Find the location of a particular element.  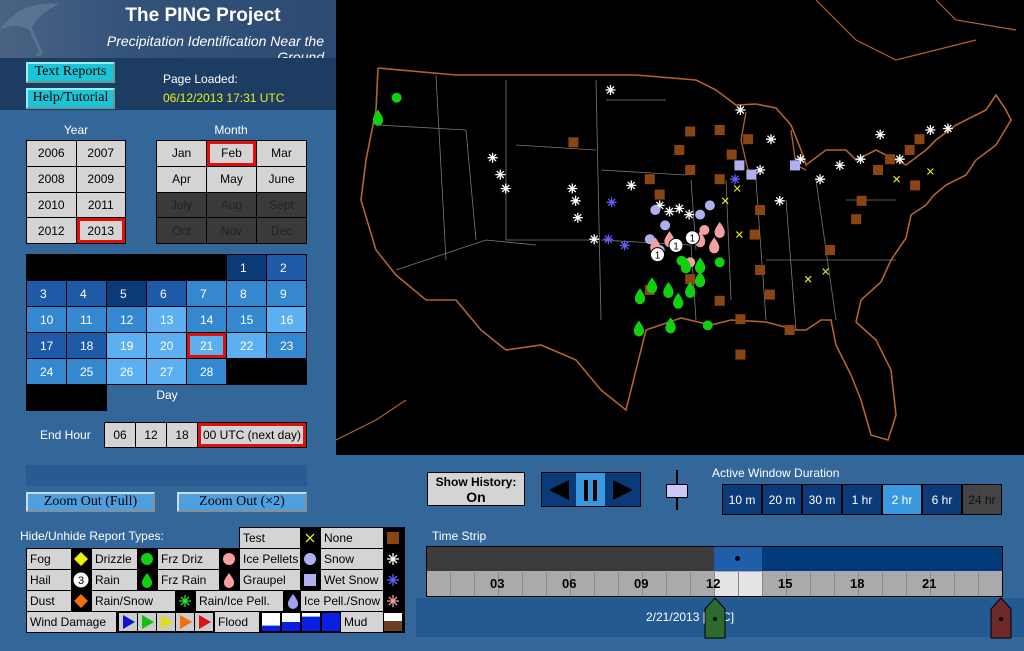

year-option-2009: 2009 is located at coordinates (100, 179).